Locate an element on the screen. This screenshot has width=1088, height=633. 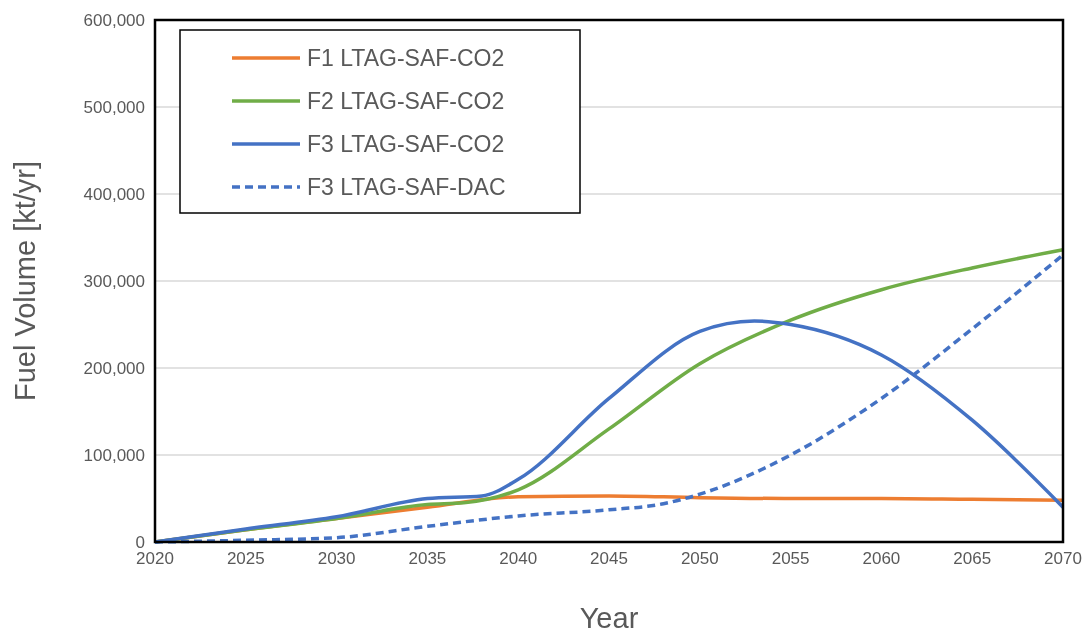
y-tick-label: 0 is located at coordinates (140, 542).